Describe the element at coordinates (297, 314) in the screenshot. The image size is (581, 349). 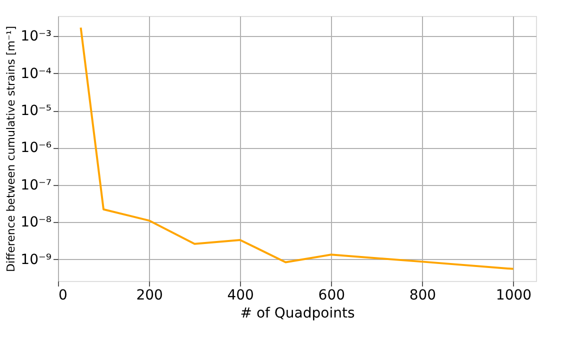
I see `x-axis-title: # of Quadpoints` at that location.